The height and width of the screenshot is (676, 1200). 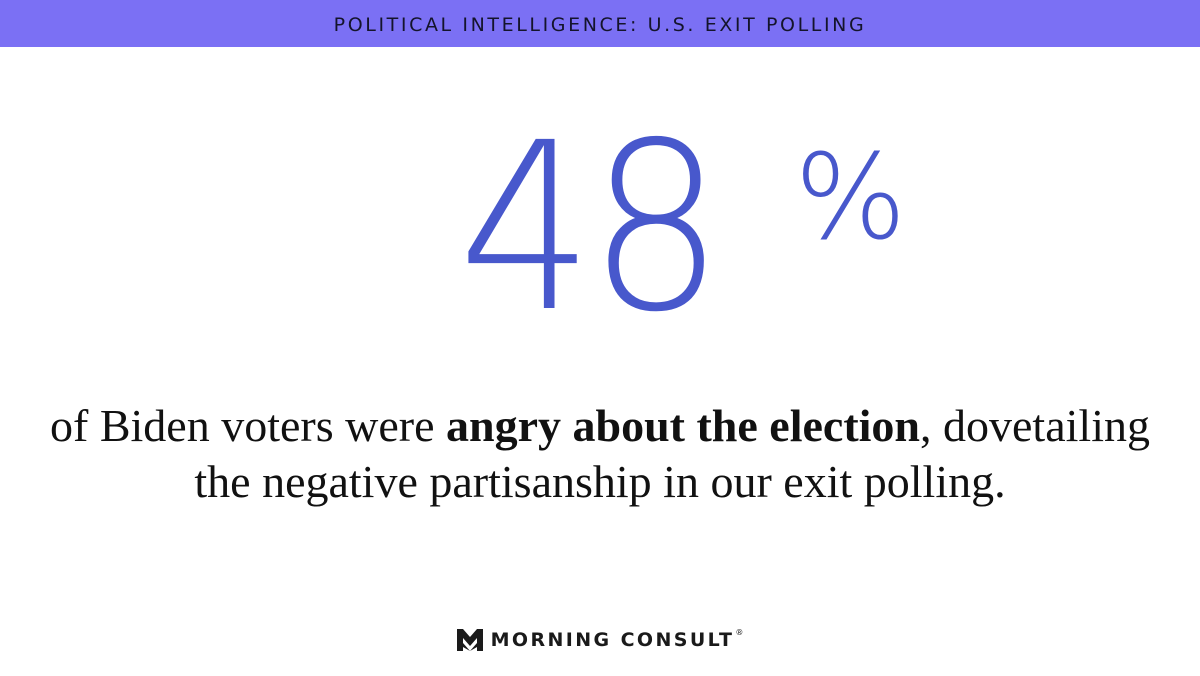 I want to click on caption-emphasis: angry about the election, so click(x=683, y=425).